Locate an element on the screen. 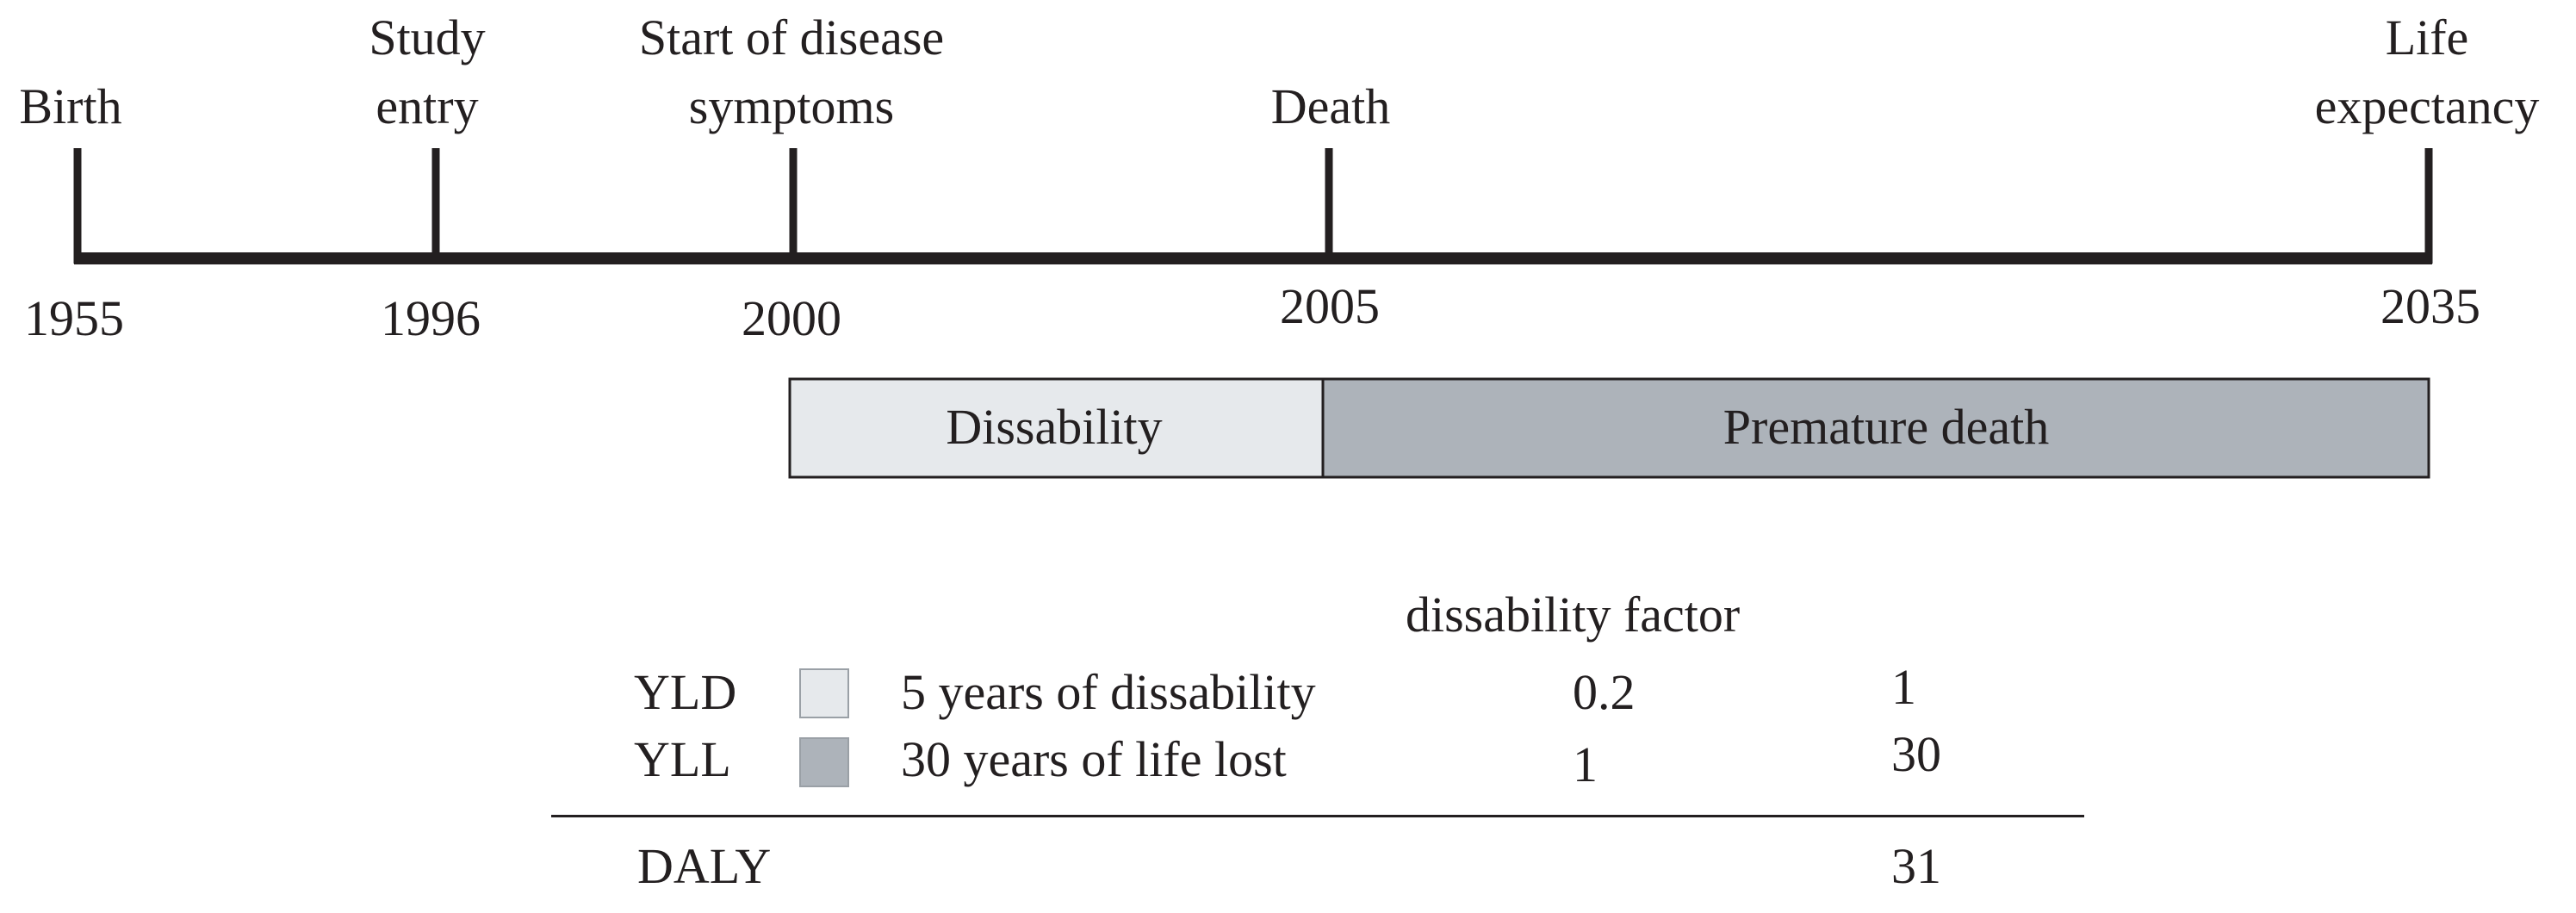 This screenshot has width=2576, height=913. row-value-yll: 30 is located at coordinates (1916, 754).